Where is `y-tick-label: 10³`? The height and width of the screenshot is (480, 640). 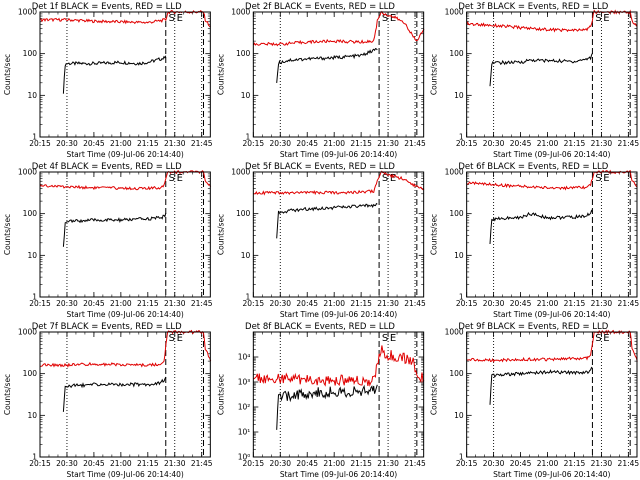 y-tick-label: 10³ is located at coordinates (244, 382).